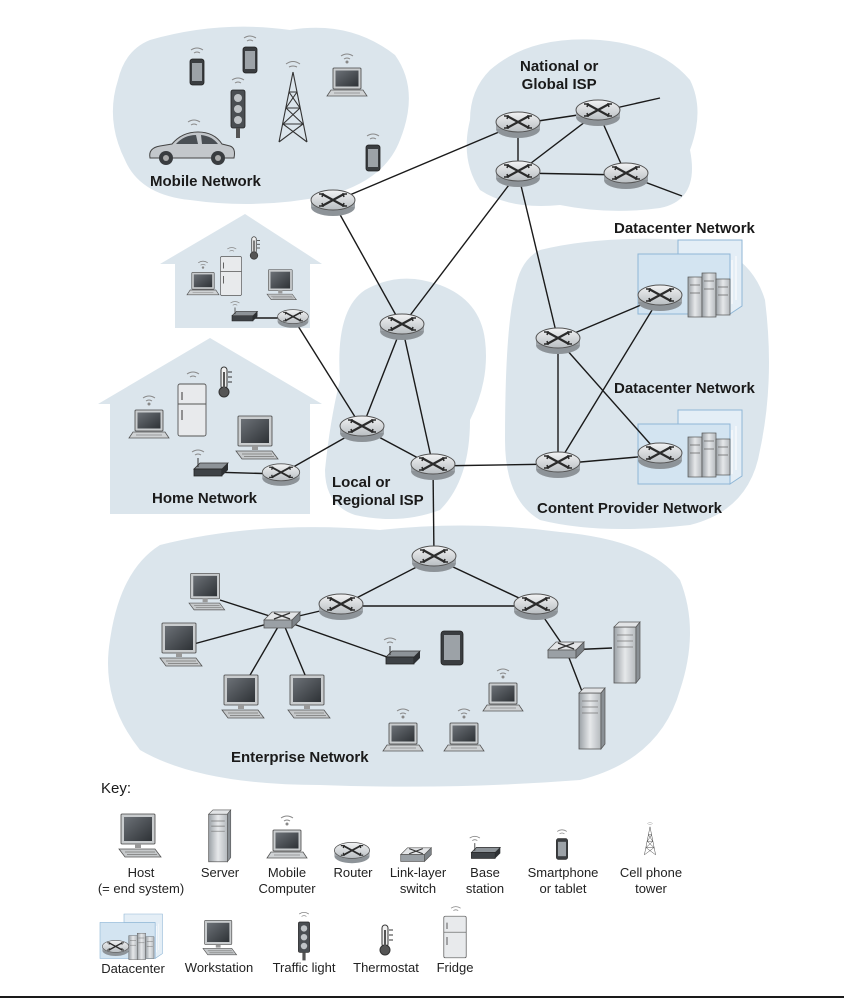 The image size is (844, 1002). Describe the element at coordinates (220, 937) in the screenshot. I see `key-workstation-icon` at that location.